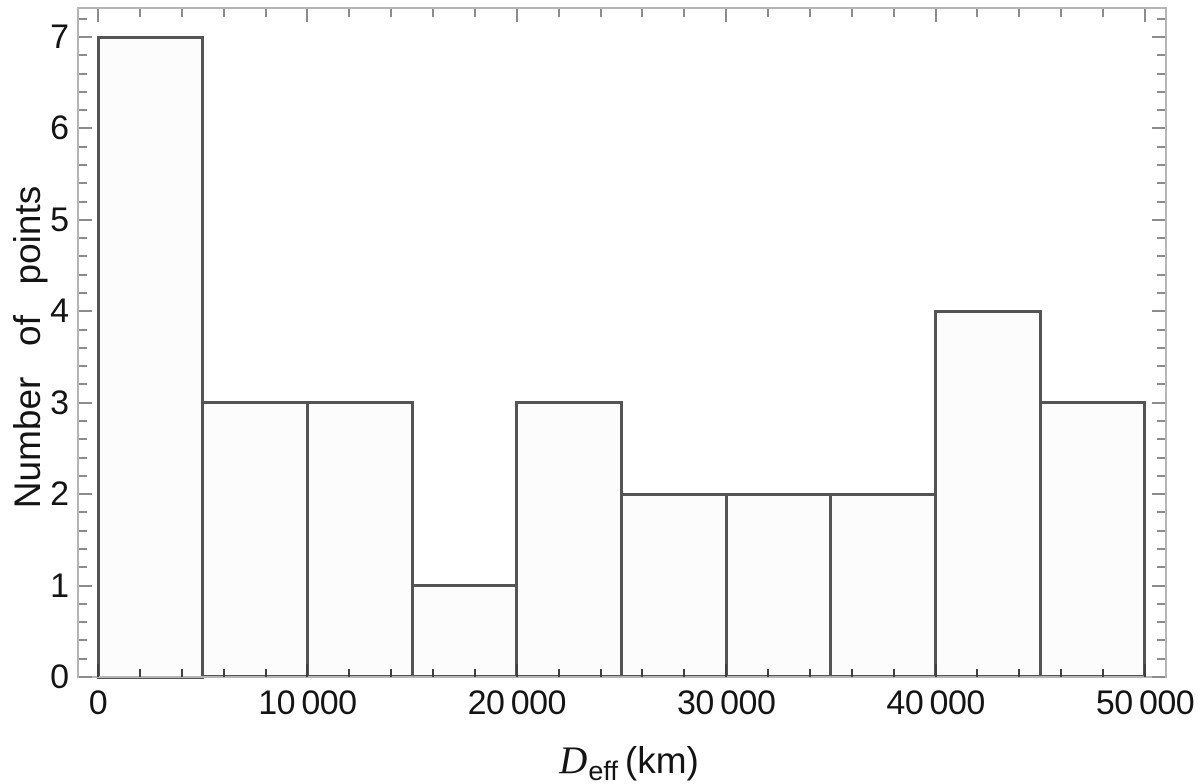 This screenshot has width=1200, height=784. I want to click on x-tick-label: 40 000, so click(935, 703).